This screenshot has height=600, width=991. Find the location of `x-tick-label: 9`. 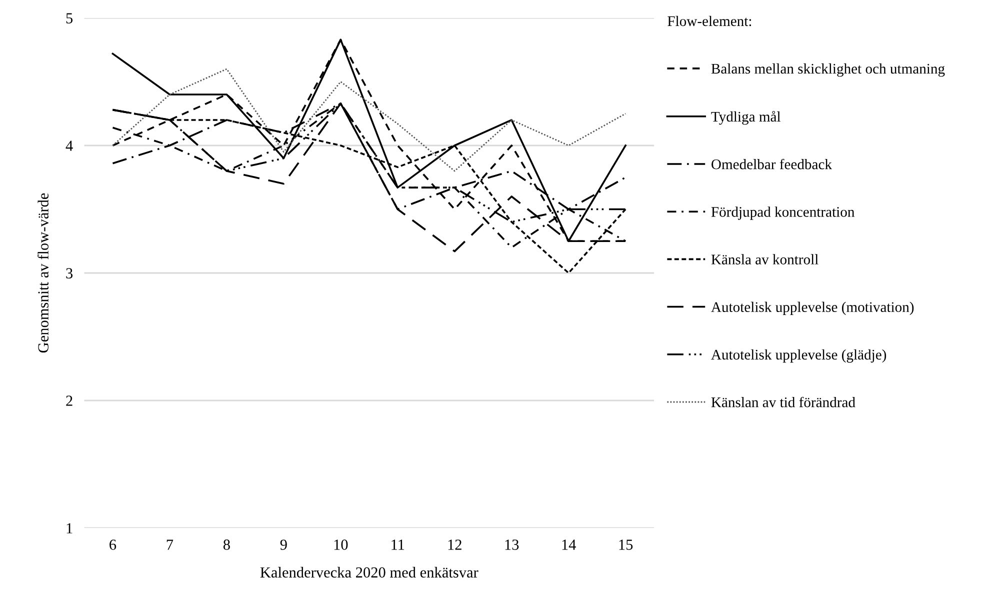

x-tick-label: 9 is located at coordinates (283, 545).